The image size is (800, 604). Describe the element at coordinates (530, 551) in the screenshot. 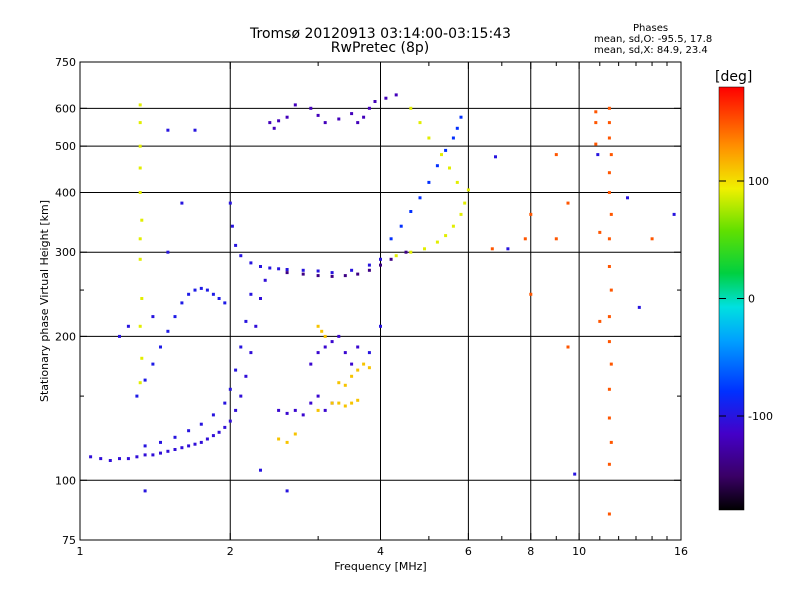

I see `x-tick-label: 8` at that location.